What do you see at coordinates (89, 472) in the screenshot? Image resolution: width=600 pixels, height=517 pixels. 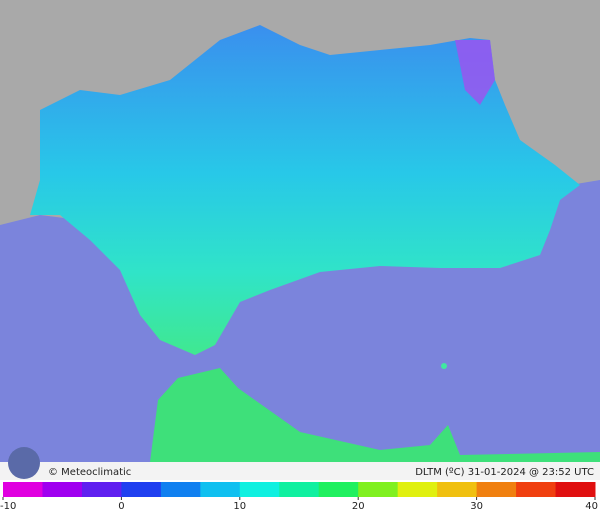 I see `credit: © Meteoclimatic` at bounding box center [89, 472].